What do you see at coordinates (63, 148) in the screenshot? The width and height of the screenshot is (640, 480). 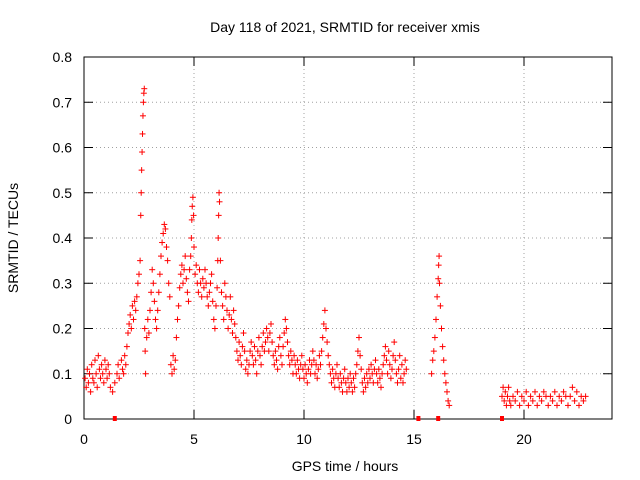 I see `y-tick-label: 0.6` at bounding box center [63, 148].